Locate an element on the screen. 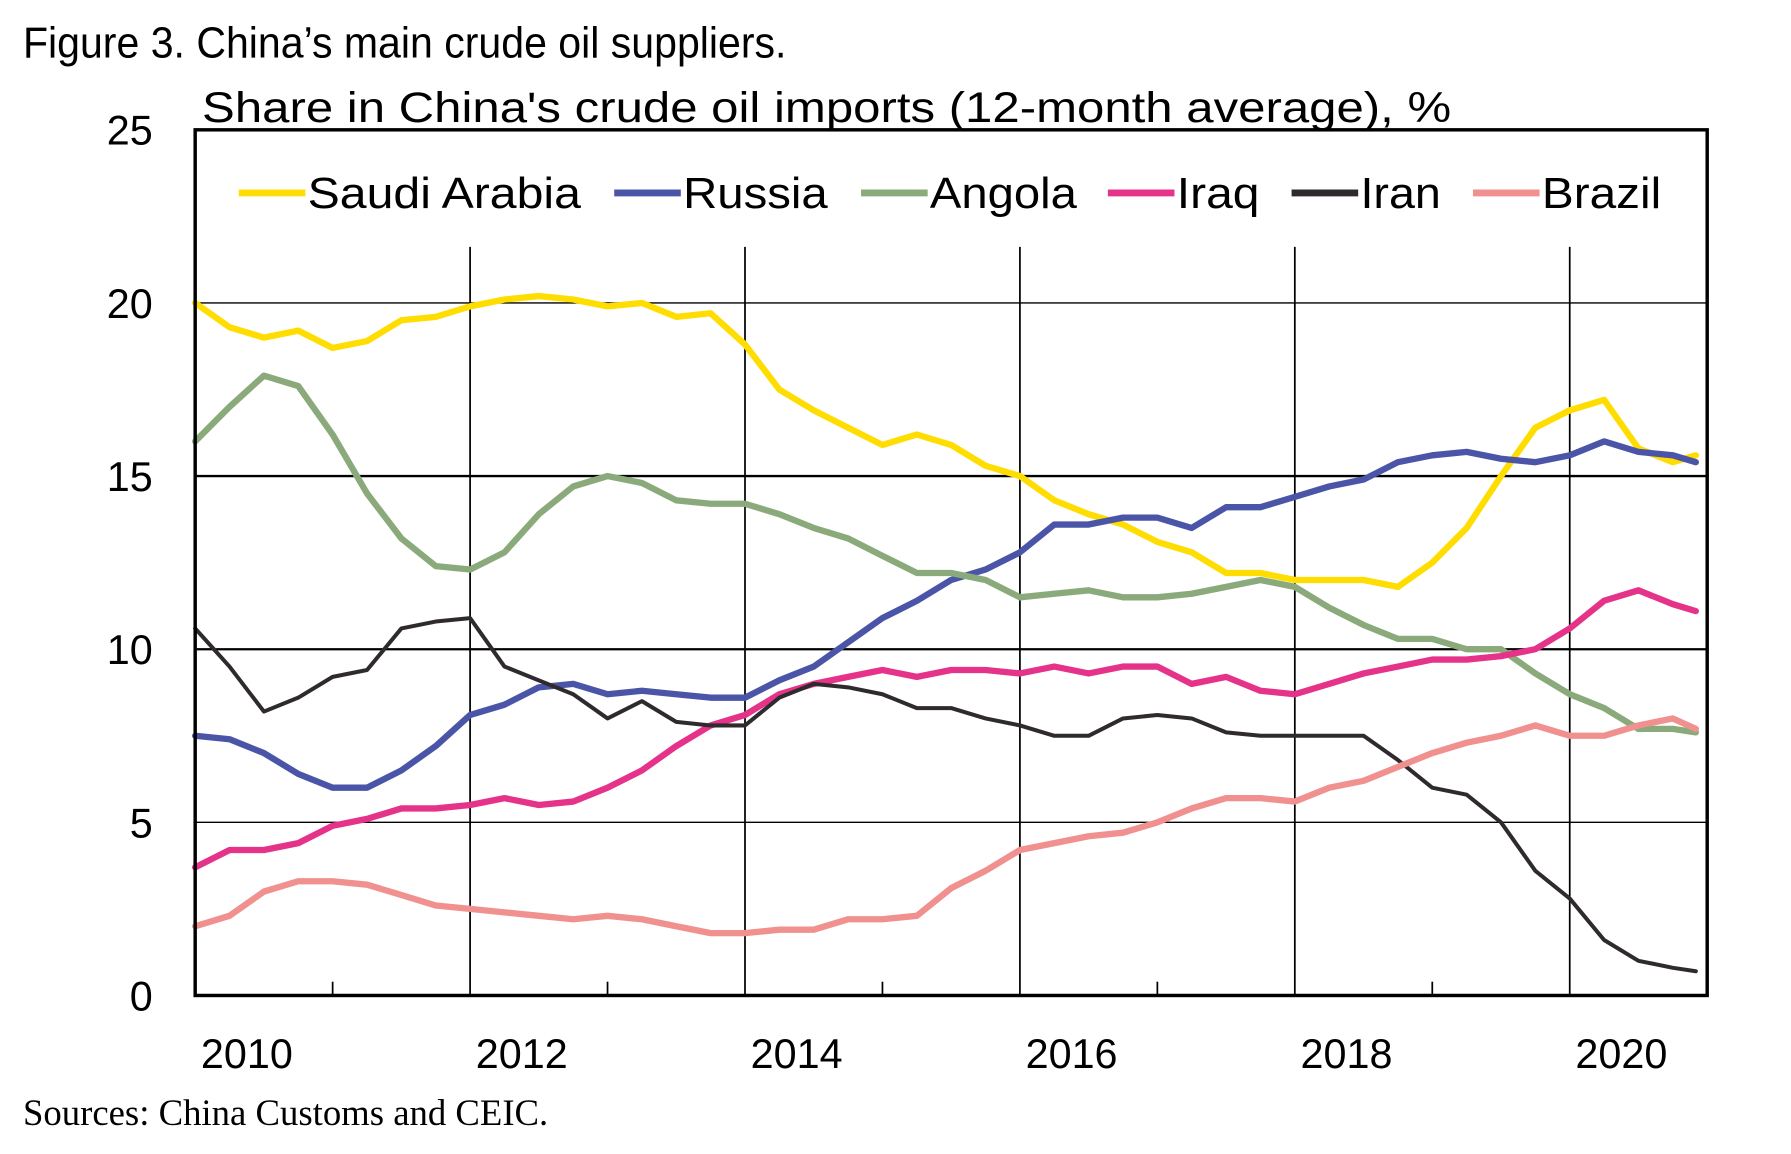 This screenshot has height=1154, width=1791. x-tick-label: 2012 is located at coordinates (522, 1054).